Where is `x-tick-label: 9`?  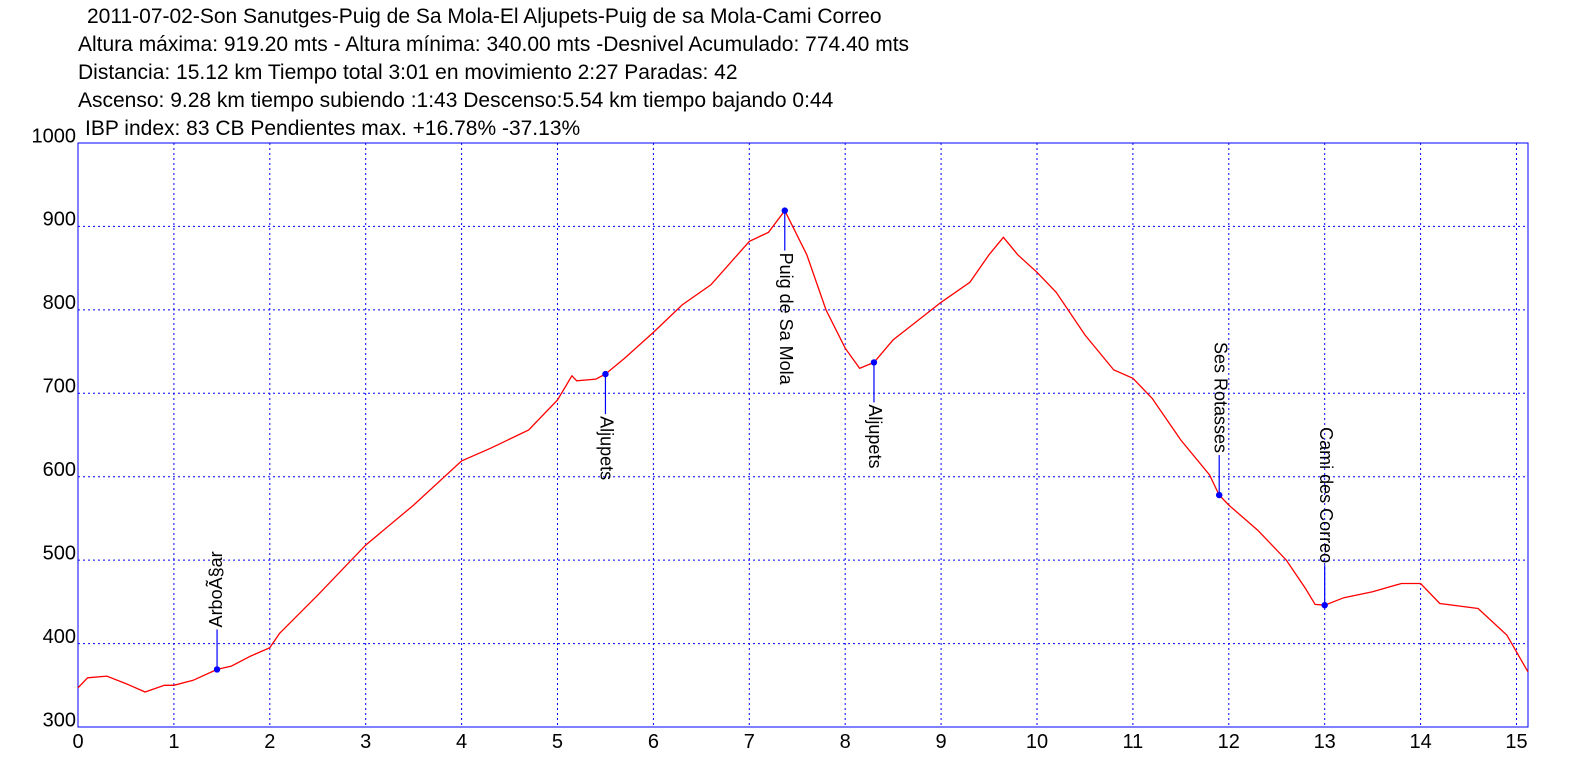
x-tick-label: 9 is located at coordinates (941, 742).